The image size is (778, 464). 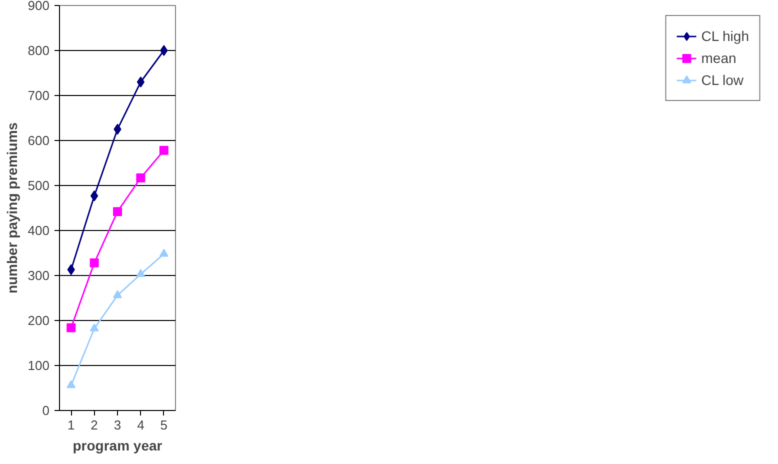 What do you see at coordinates (39, 140) in the screenshot?
I see `y-tick-label: 600` at bounding box center [39, 140].